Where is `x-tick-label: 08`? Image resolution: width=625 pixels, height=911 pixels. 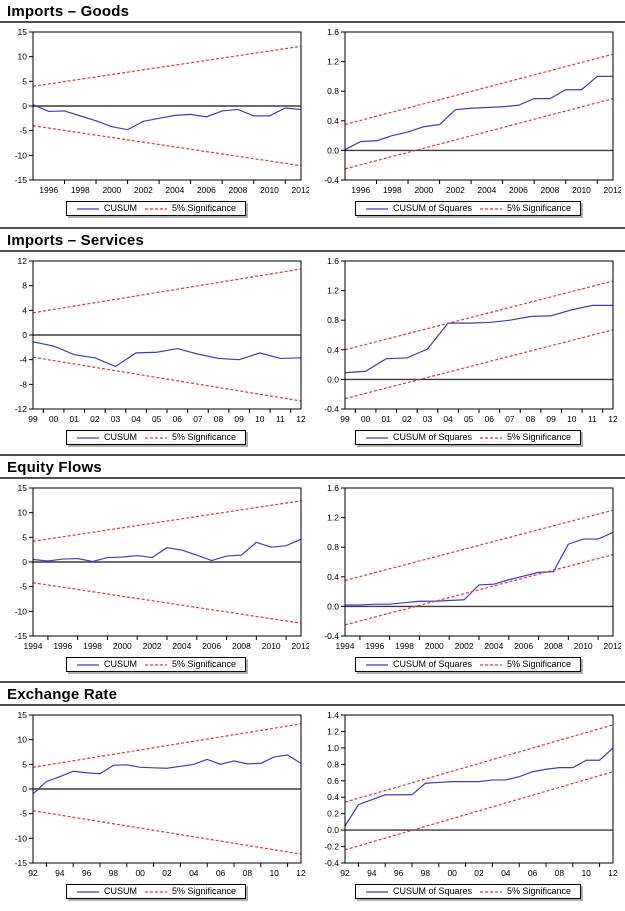 x-tick-label: 08 is located at coordinates (531, 419).